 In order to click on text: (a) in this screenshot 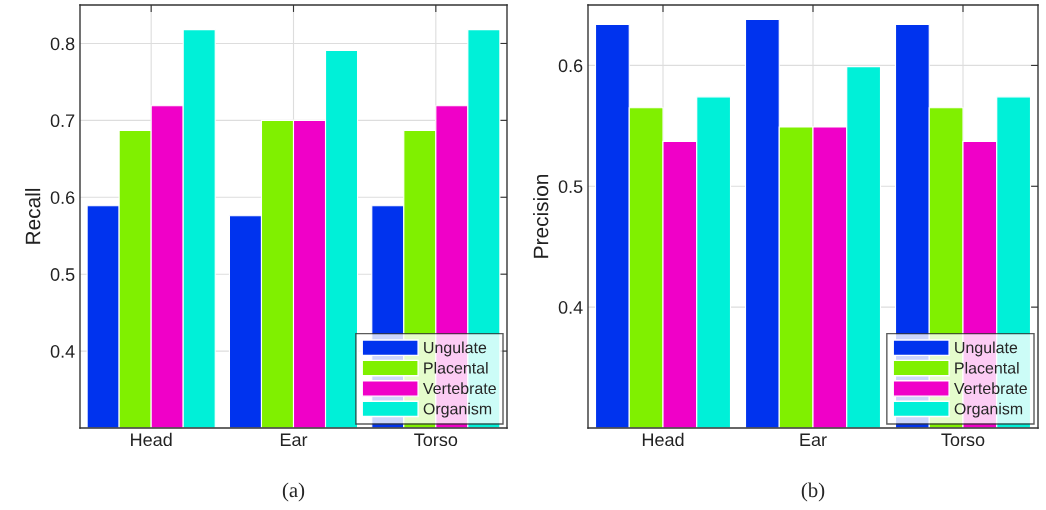, I will do `click(293, 492)`.